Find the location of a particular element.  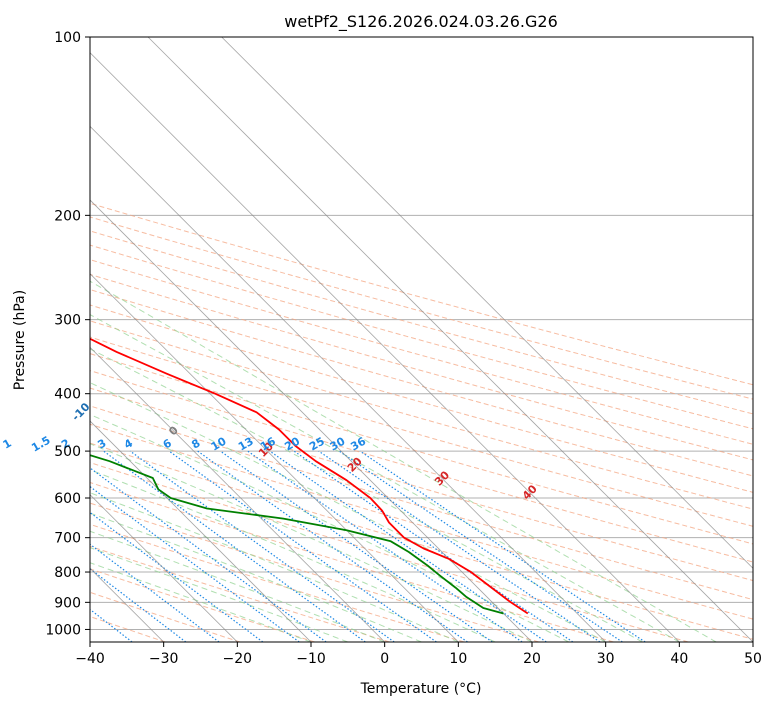

y-tick-label: 900 is located at coordinates (67, 603).